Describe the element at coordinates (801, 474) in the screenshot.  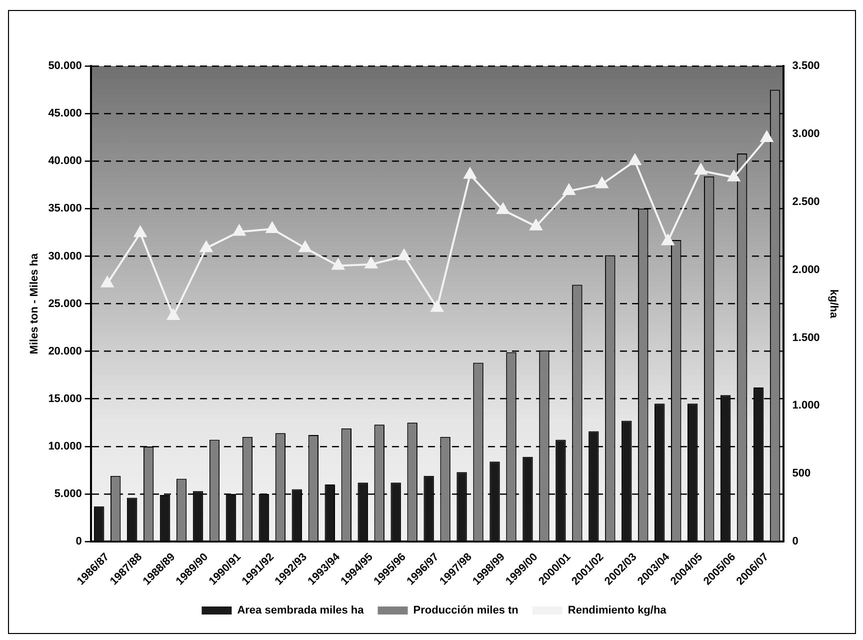
I see `y2-tick-label: 500` at that location.